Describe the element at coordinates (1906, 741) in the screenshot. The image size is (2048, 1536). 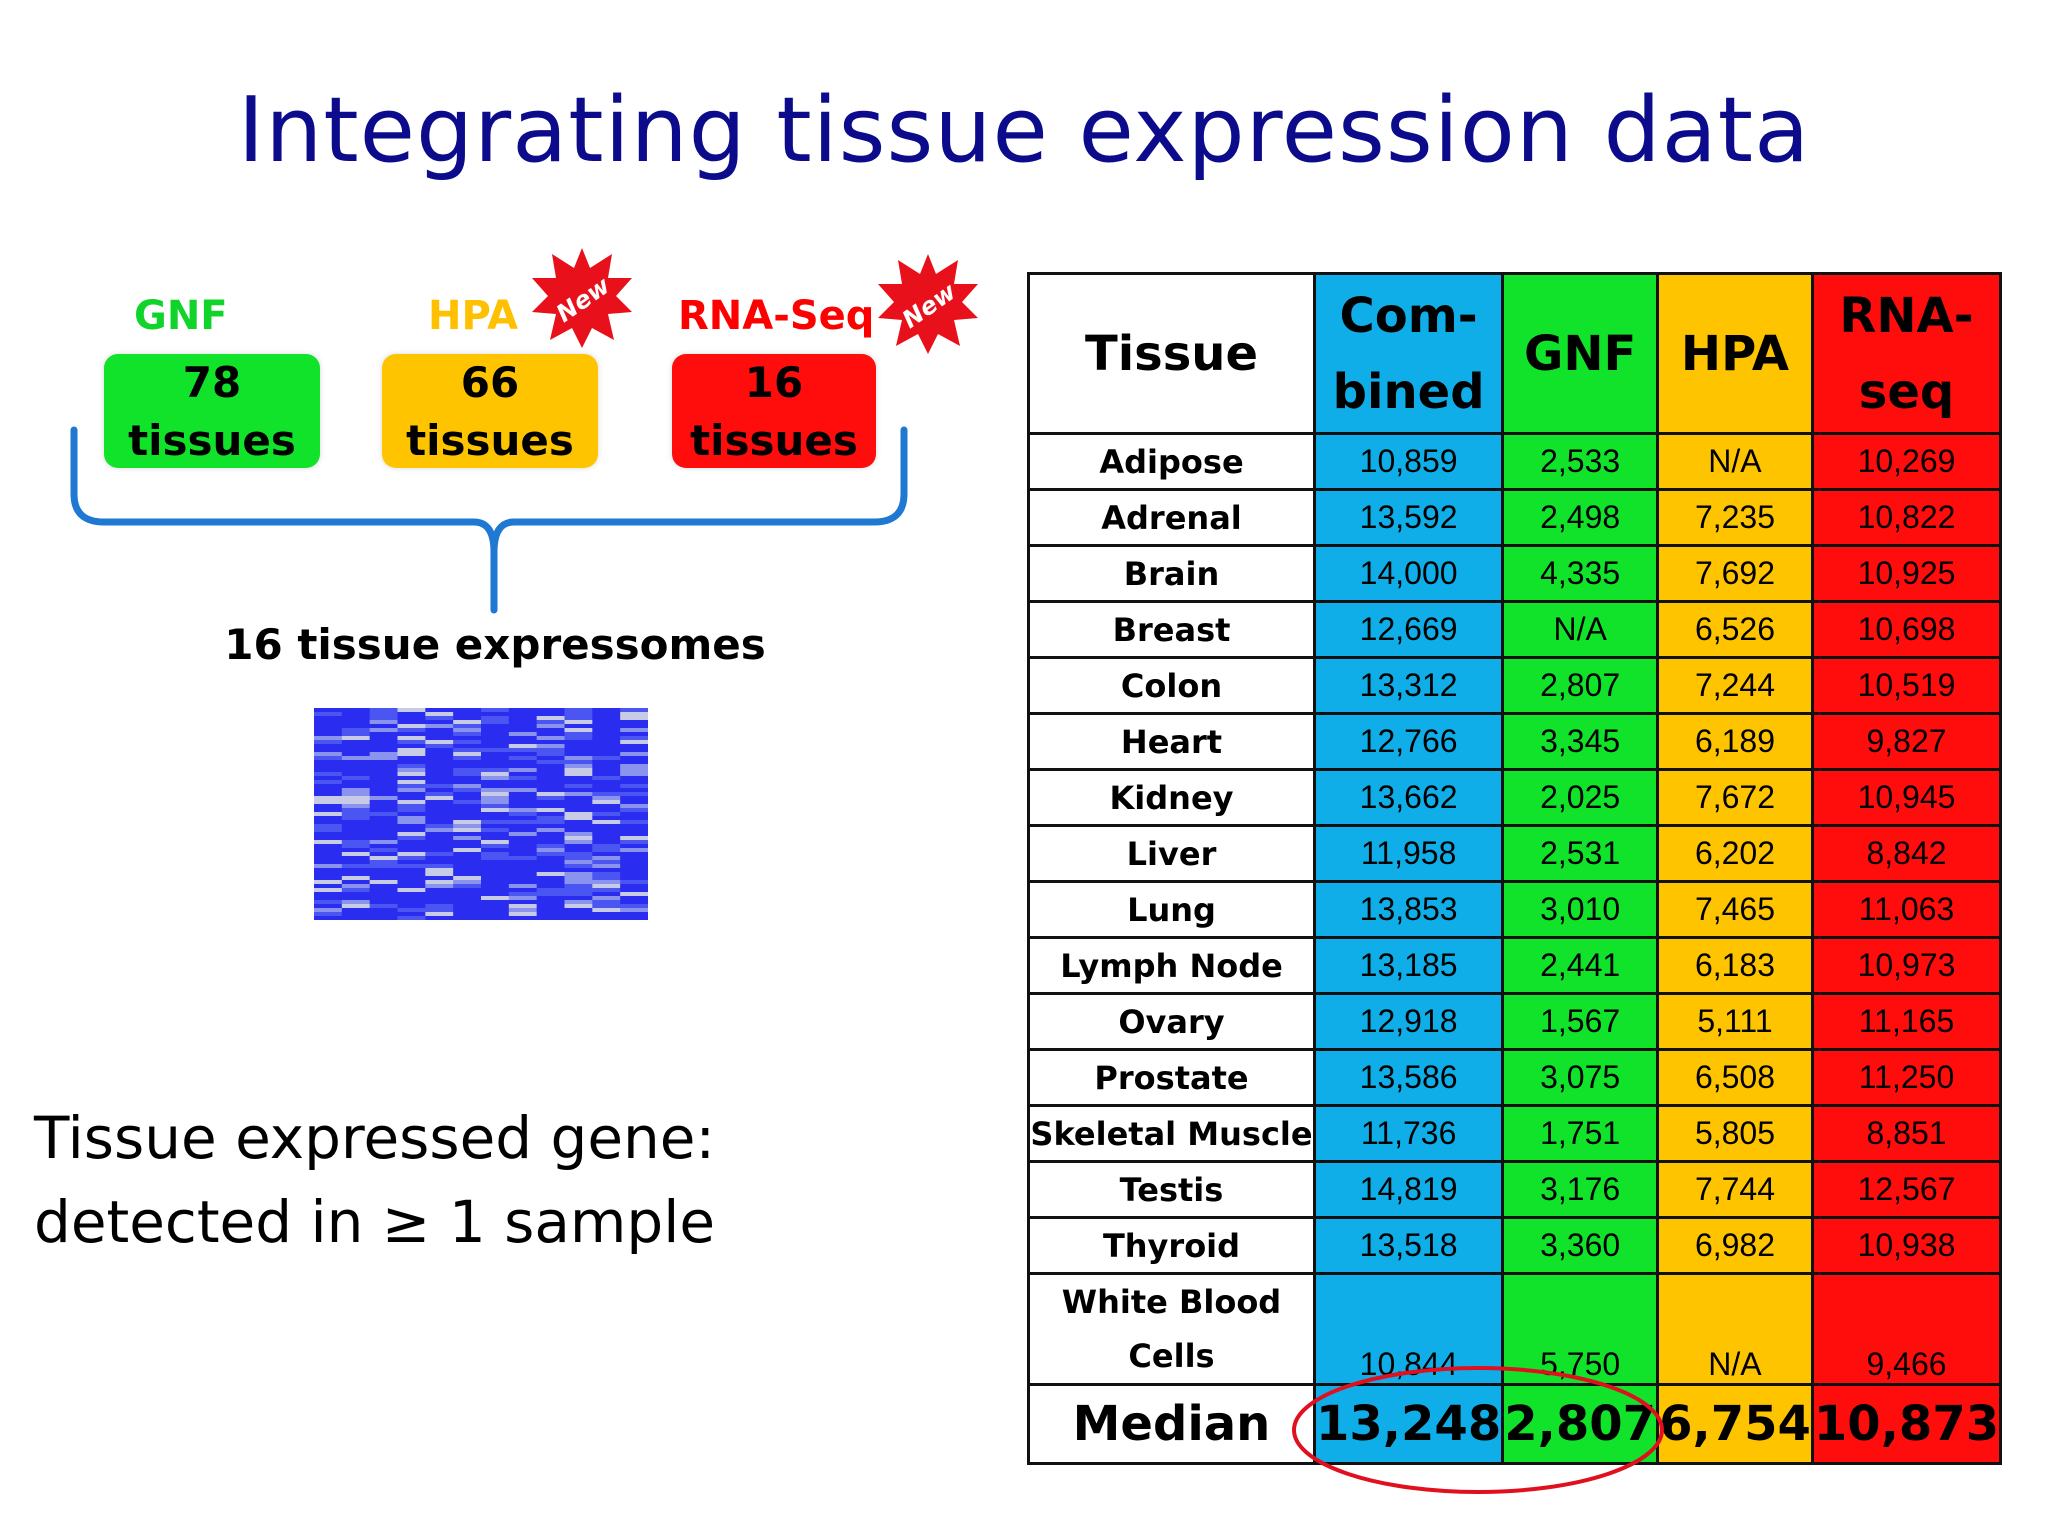
I see `rnaseq-cell: 9,827` at that location.